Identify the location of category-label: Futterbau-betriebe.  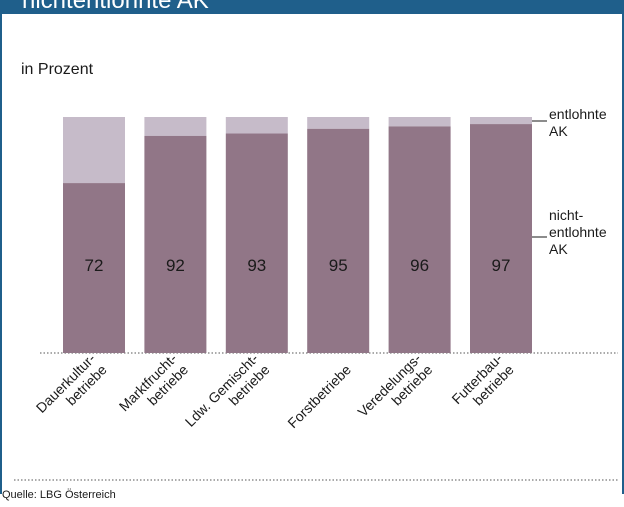
(482, 379).